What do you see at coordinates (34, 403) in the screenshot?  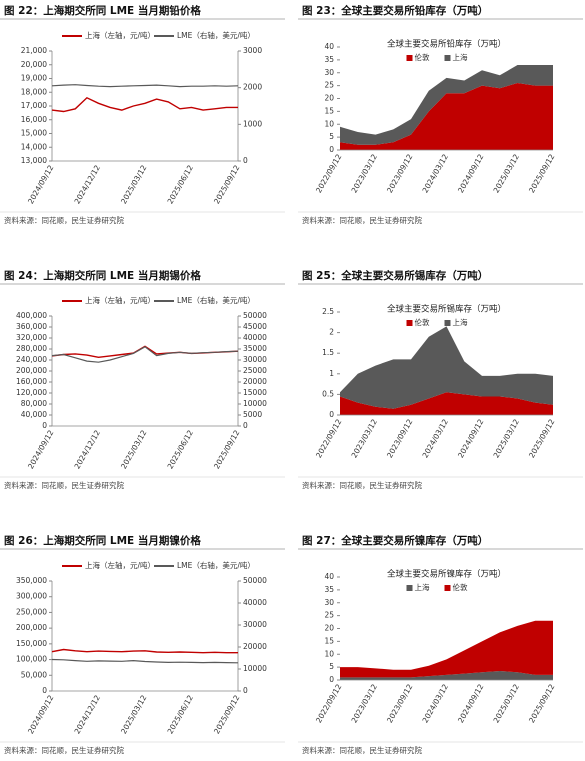 I see `y-tick-label: 80,000` at bounding box center [34, 403].